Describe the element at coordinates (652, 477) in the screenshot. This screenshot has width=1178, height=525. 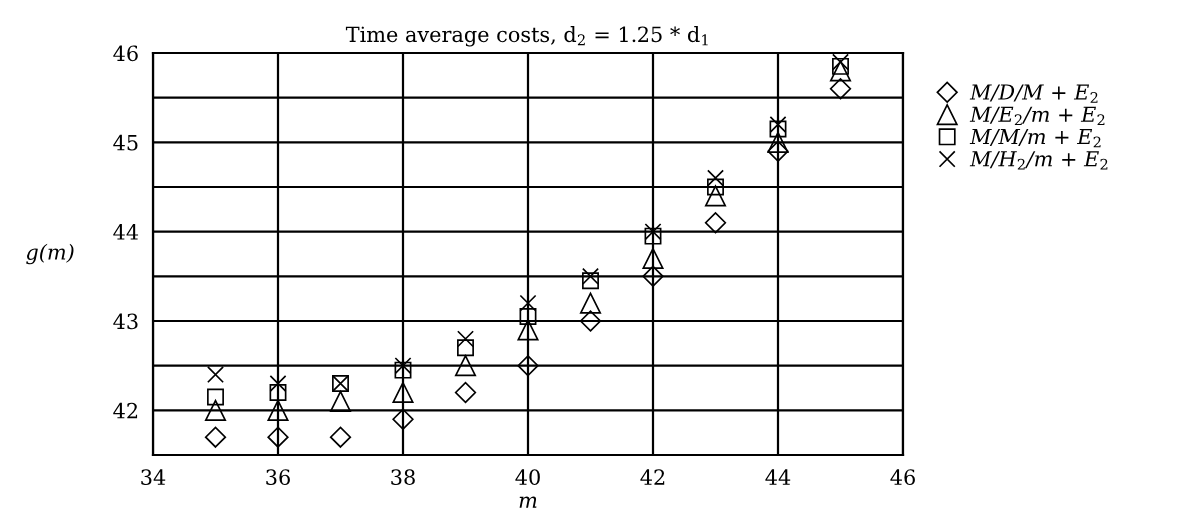
I see `x-tick-label: 42` at that location.